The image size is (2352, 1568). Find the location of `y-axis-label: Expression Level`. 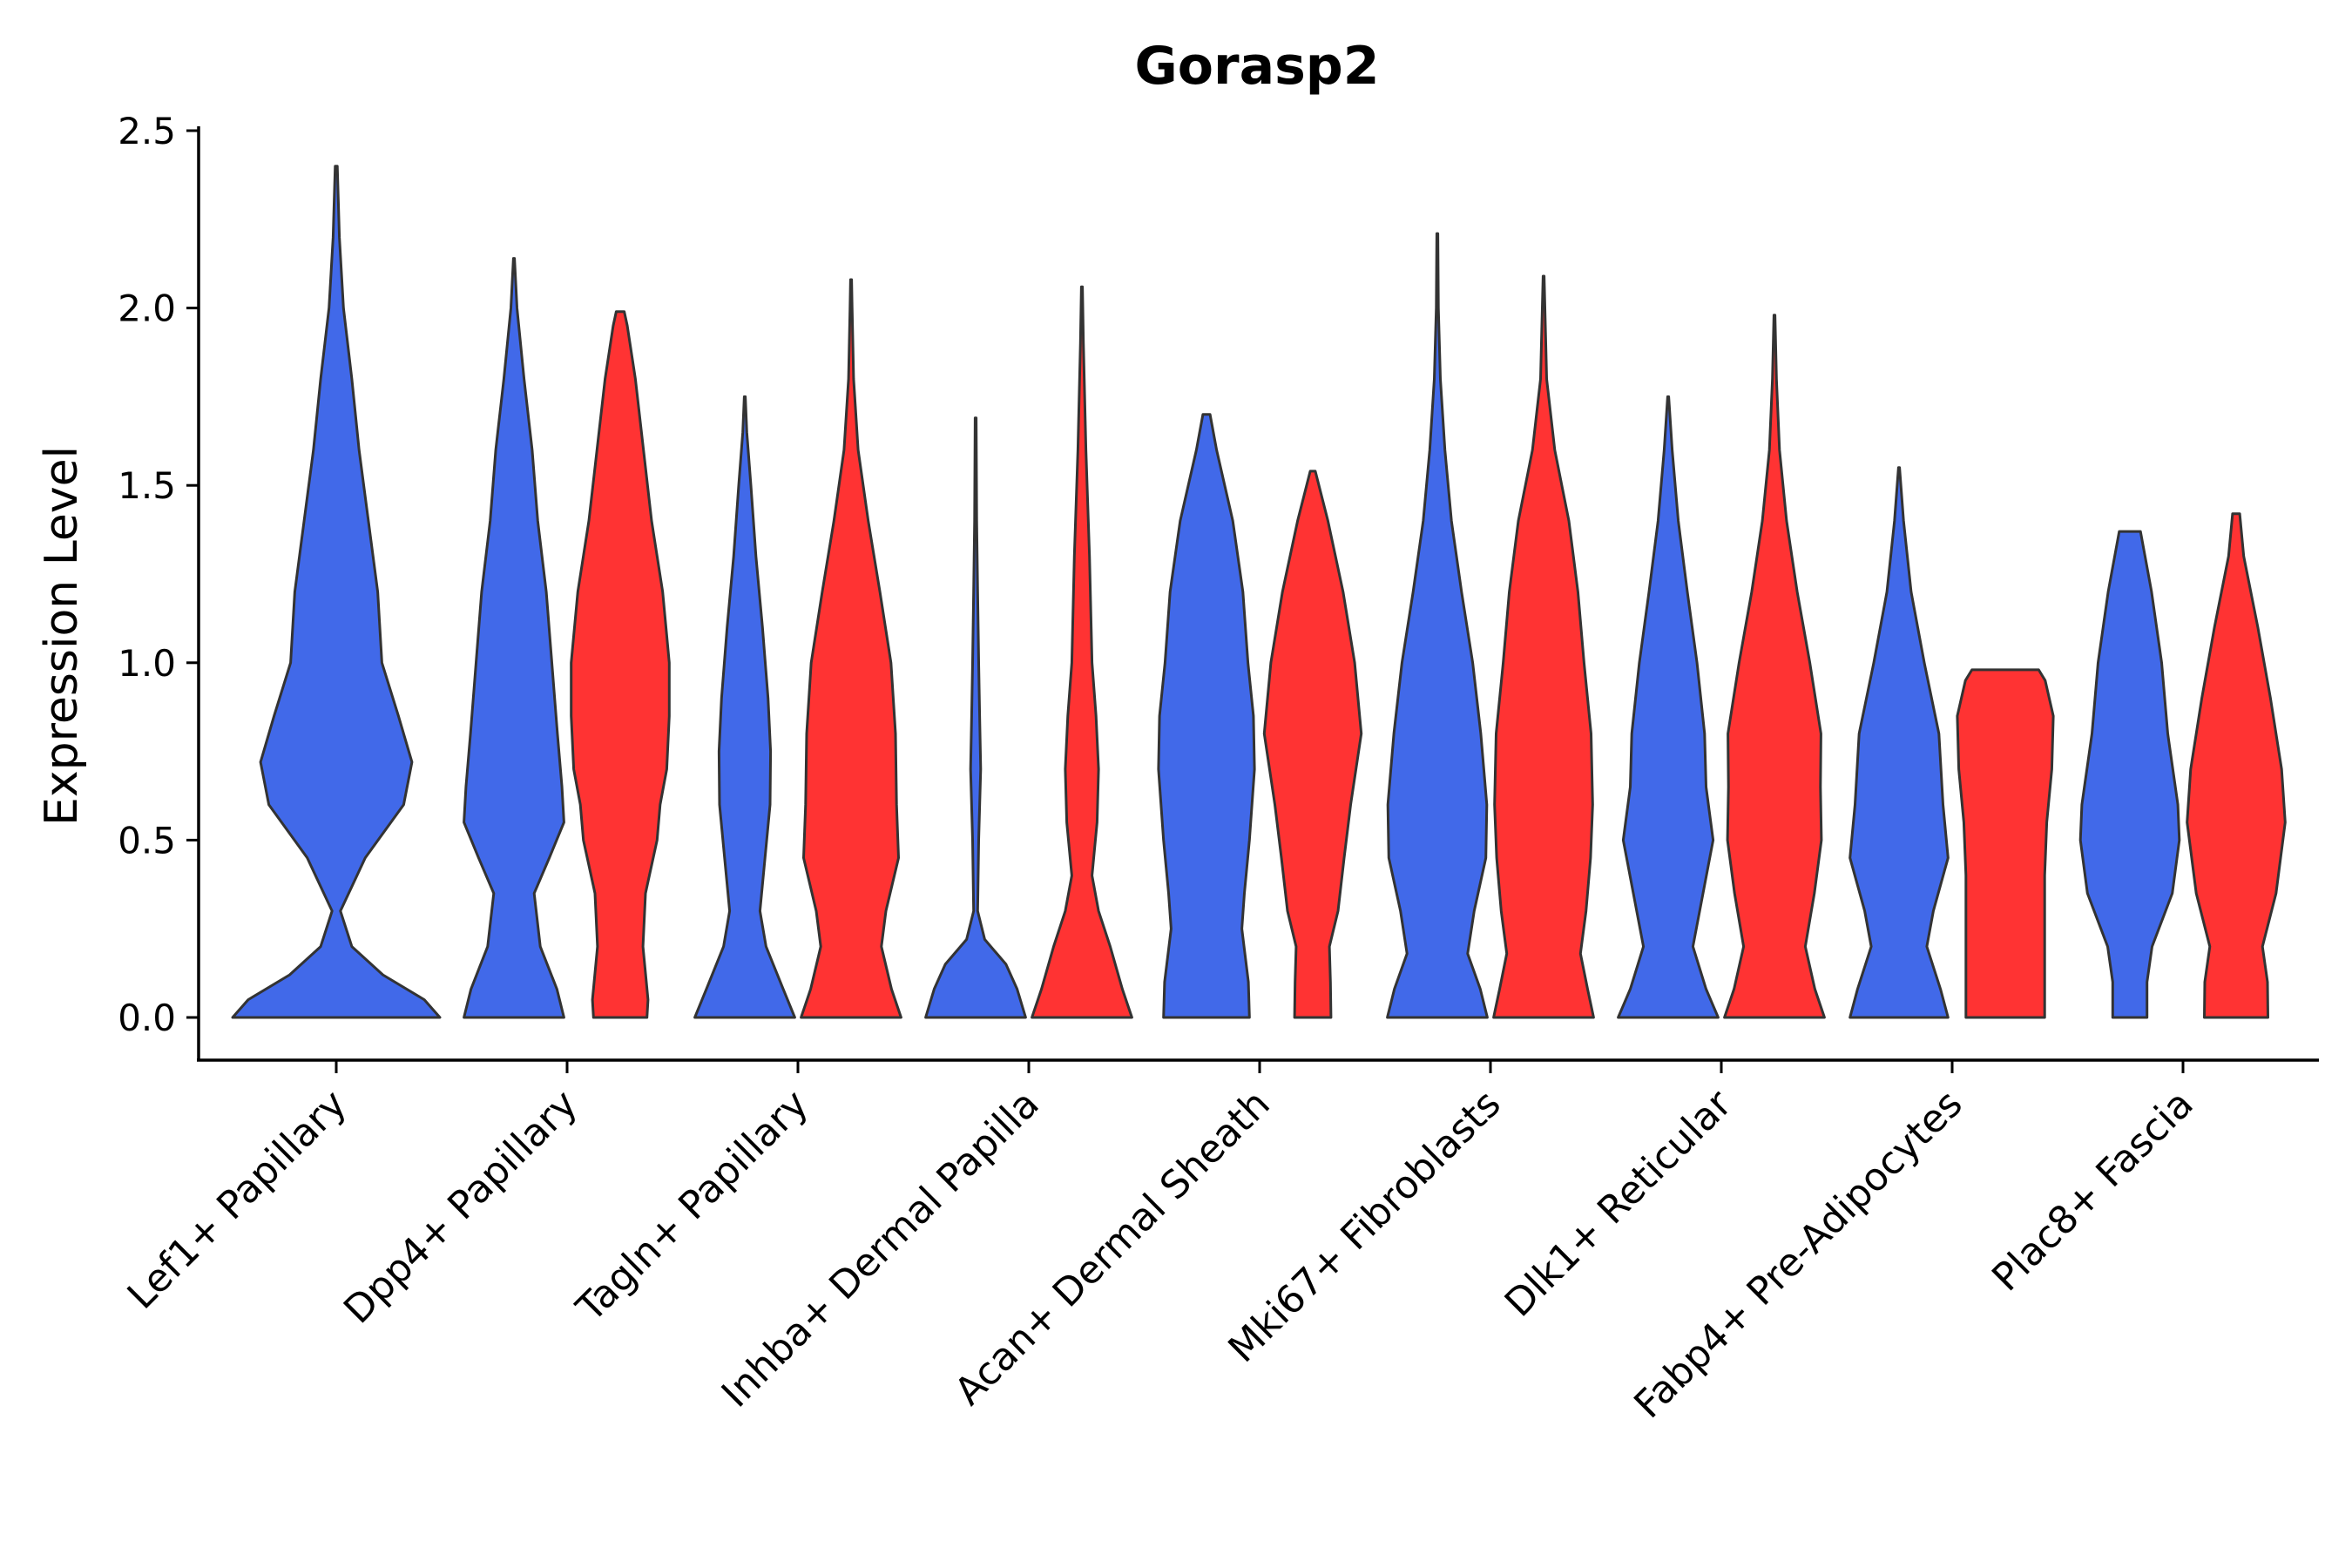

y-axis-label: Expression Level is located at coordinates (62, 636).